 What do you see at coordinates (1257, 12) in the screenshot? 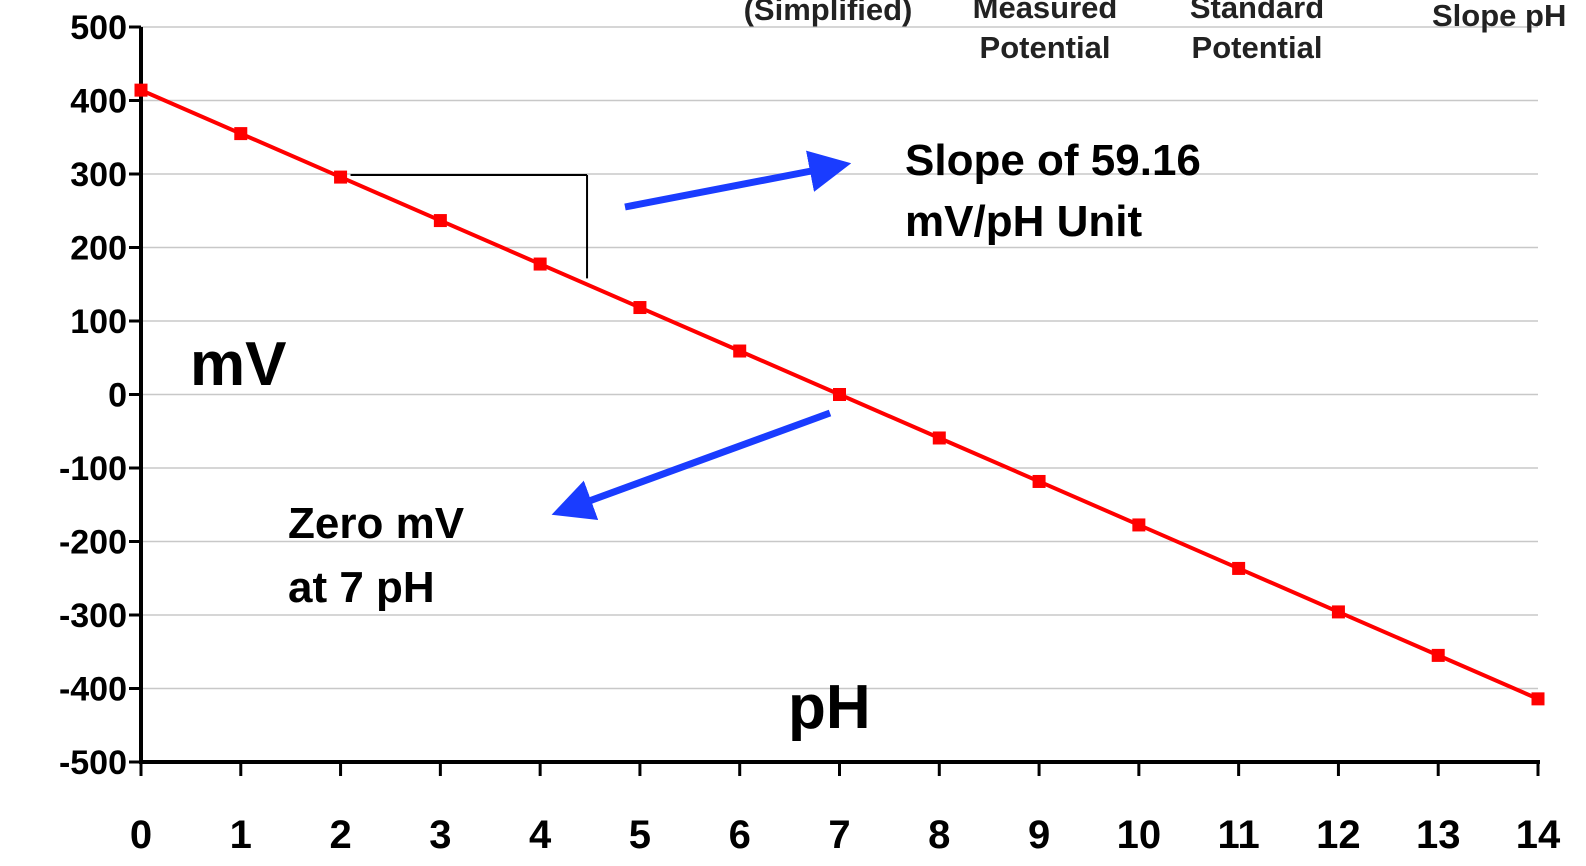
I see `header-standard-line1: Standard` at bounding box center [1257, 12].